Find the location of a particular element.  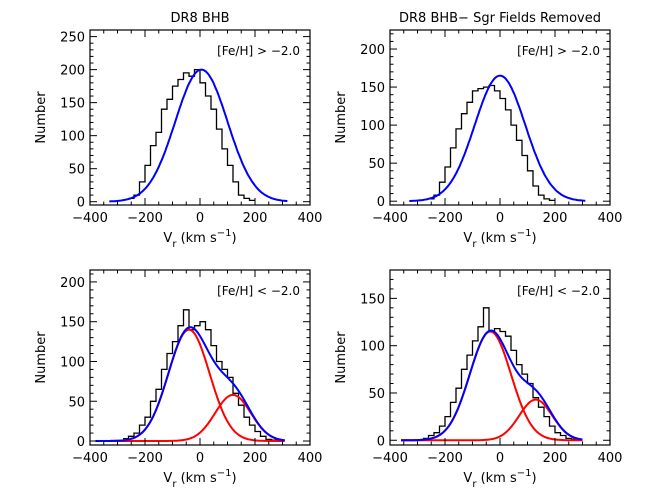

y-tick-label: 250 is located at coordinates (72, 38).